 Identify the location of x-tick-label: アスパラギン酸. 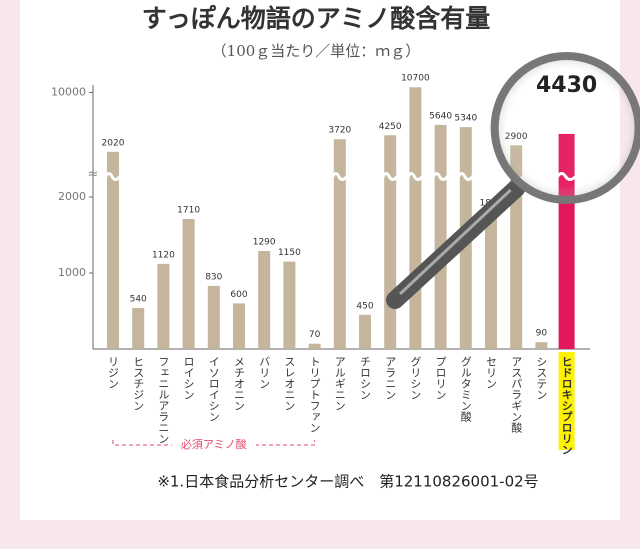
(516, 395).